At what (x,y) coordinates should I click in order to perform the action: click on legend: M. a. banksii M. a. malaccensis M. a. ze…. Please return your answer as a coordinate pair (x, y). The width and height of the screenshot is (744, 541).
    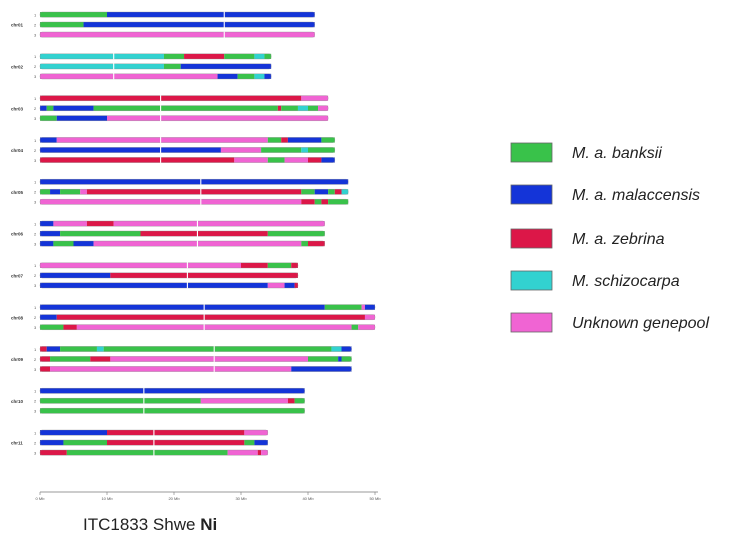
    Looking at the image, I should click on (609, 237).